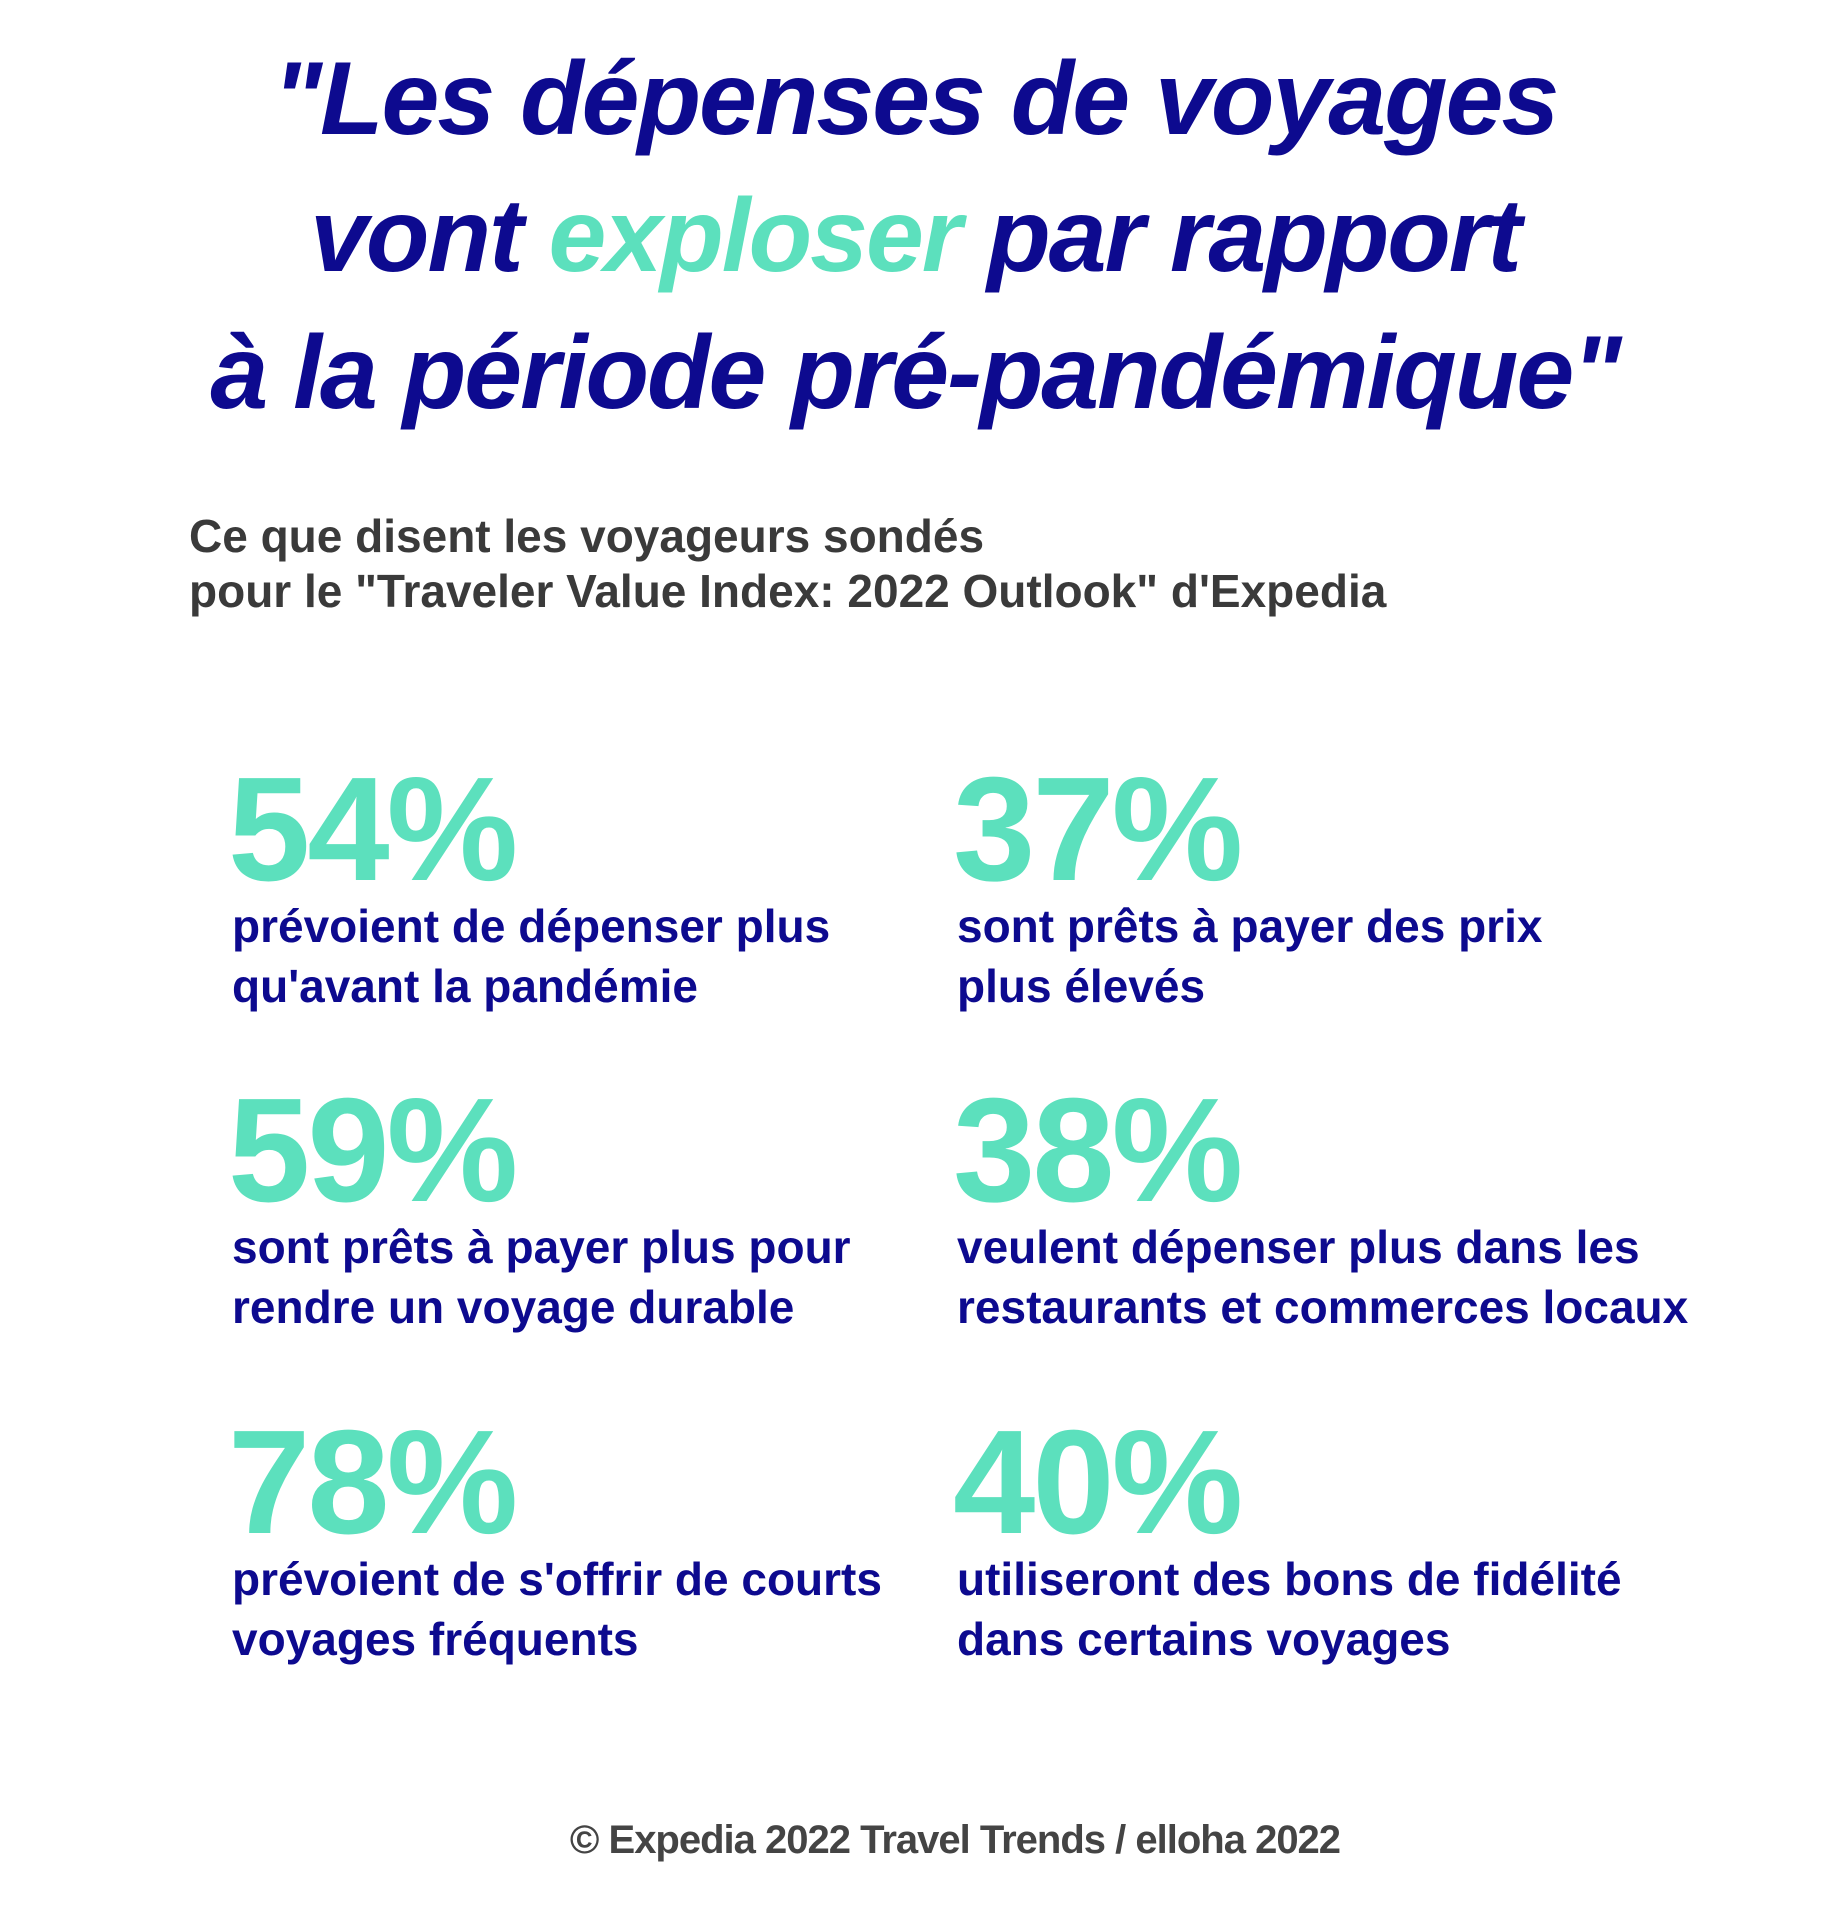 The image size is (1829, 1905). I want to click on title-part: par rapport, so click(1243, 236).